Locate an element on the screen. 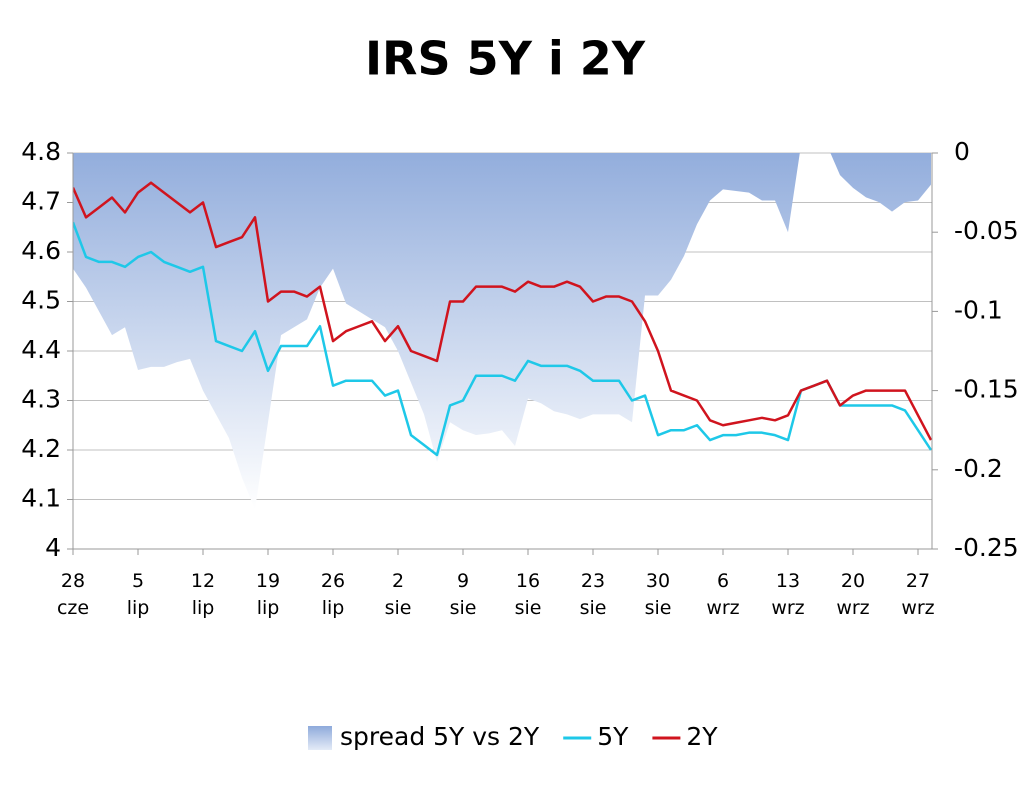  x-tick-label: 23 sie is located at coordinates (593, 594).